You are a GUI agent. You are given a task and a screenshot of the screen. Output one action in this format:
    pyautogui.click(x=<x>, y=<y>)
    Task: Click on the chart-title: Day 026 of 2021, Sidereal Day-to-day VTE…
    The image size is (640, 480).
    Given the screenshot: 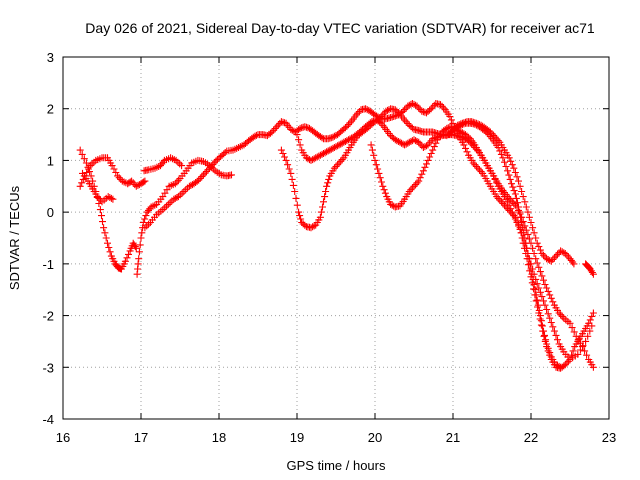 What is the action you would take?
    pyautogui.click(x=340, y=28)
    